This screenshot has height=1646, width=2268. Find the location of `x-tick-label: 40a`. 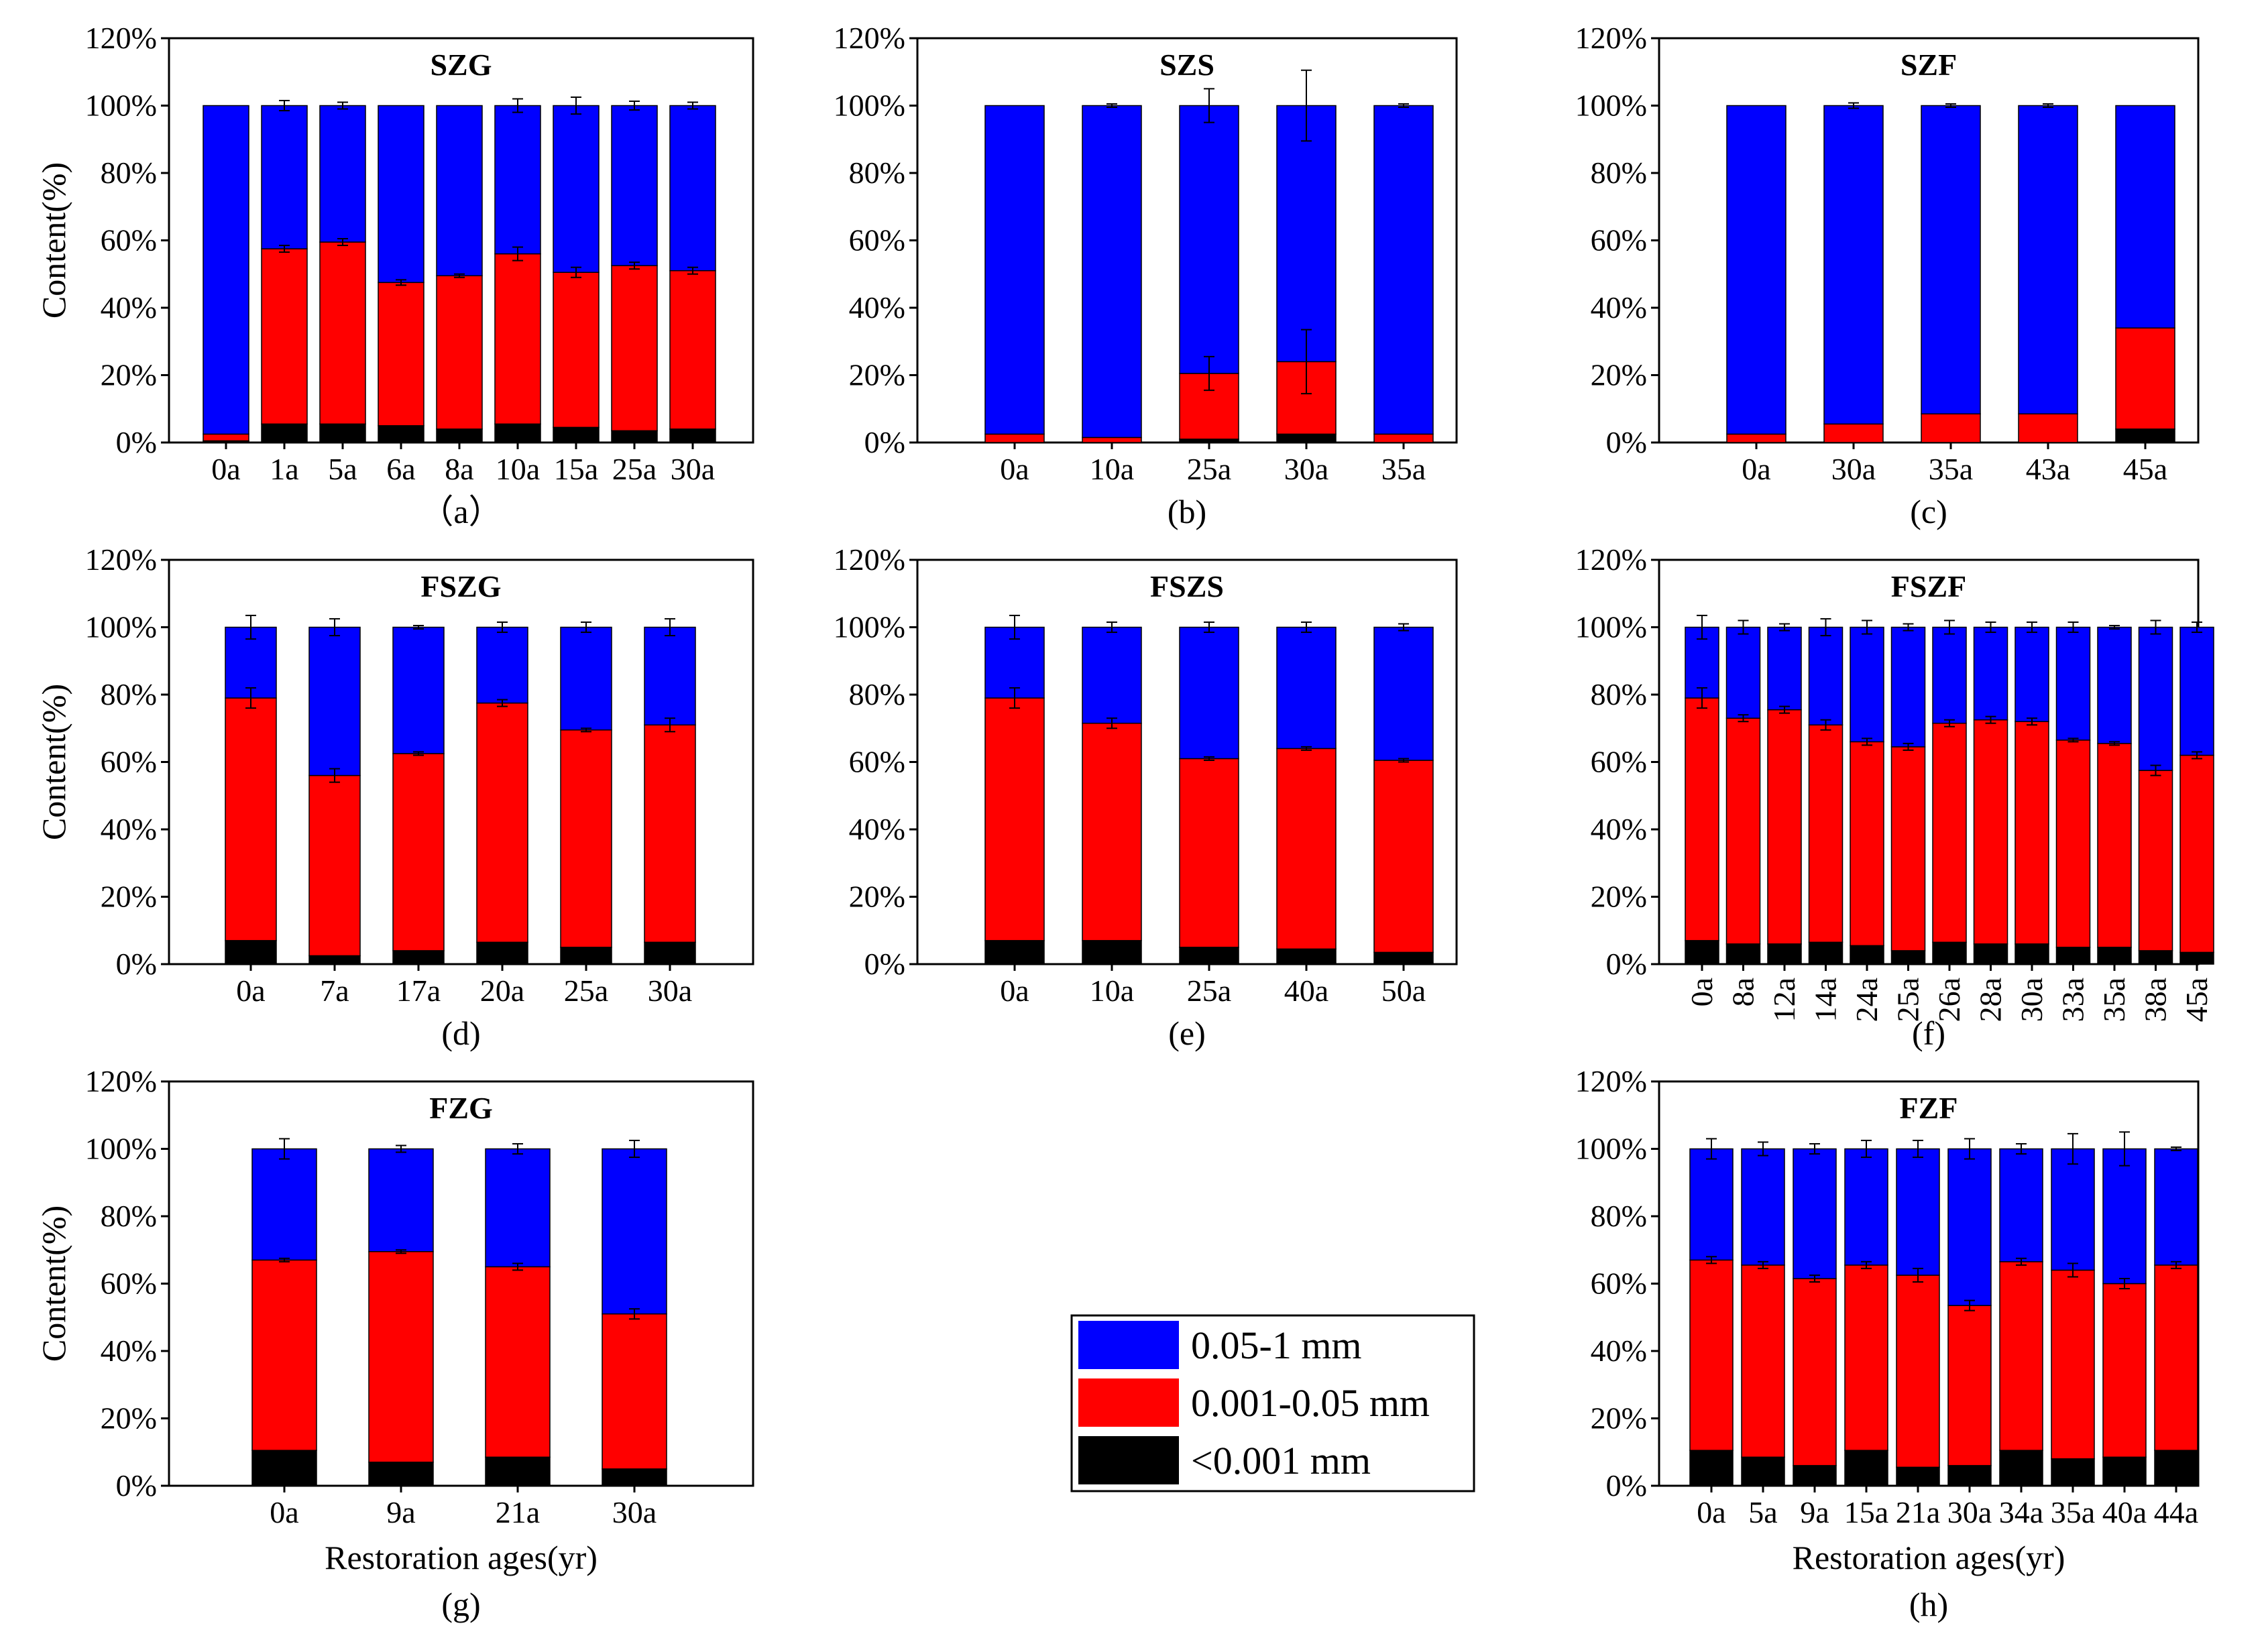

x-tick-label: 40a is located at coordinates (1306, 991).